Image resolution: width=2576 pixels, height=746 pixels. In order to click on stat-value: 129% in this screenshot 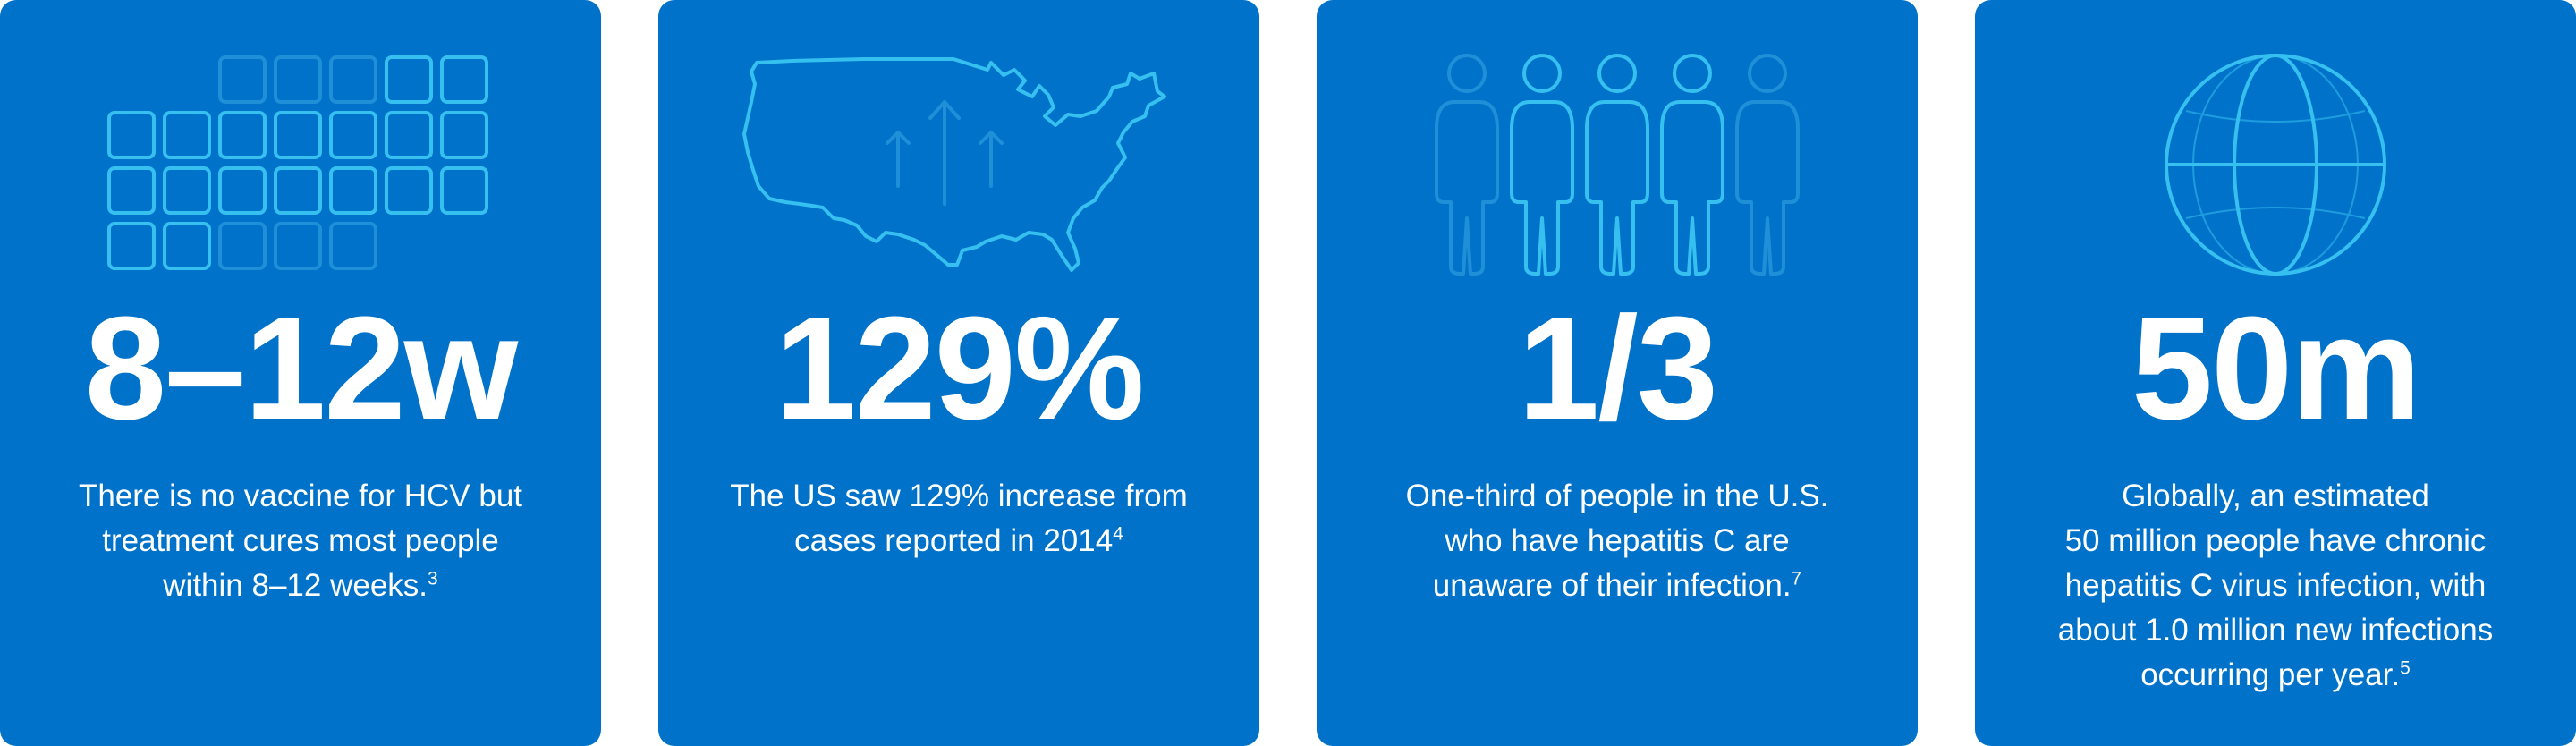, I will do `click(959, 368)`.